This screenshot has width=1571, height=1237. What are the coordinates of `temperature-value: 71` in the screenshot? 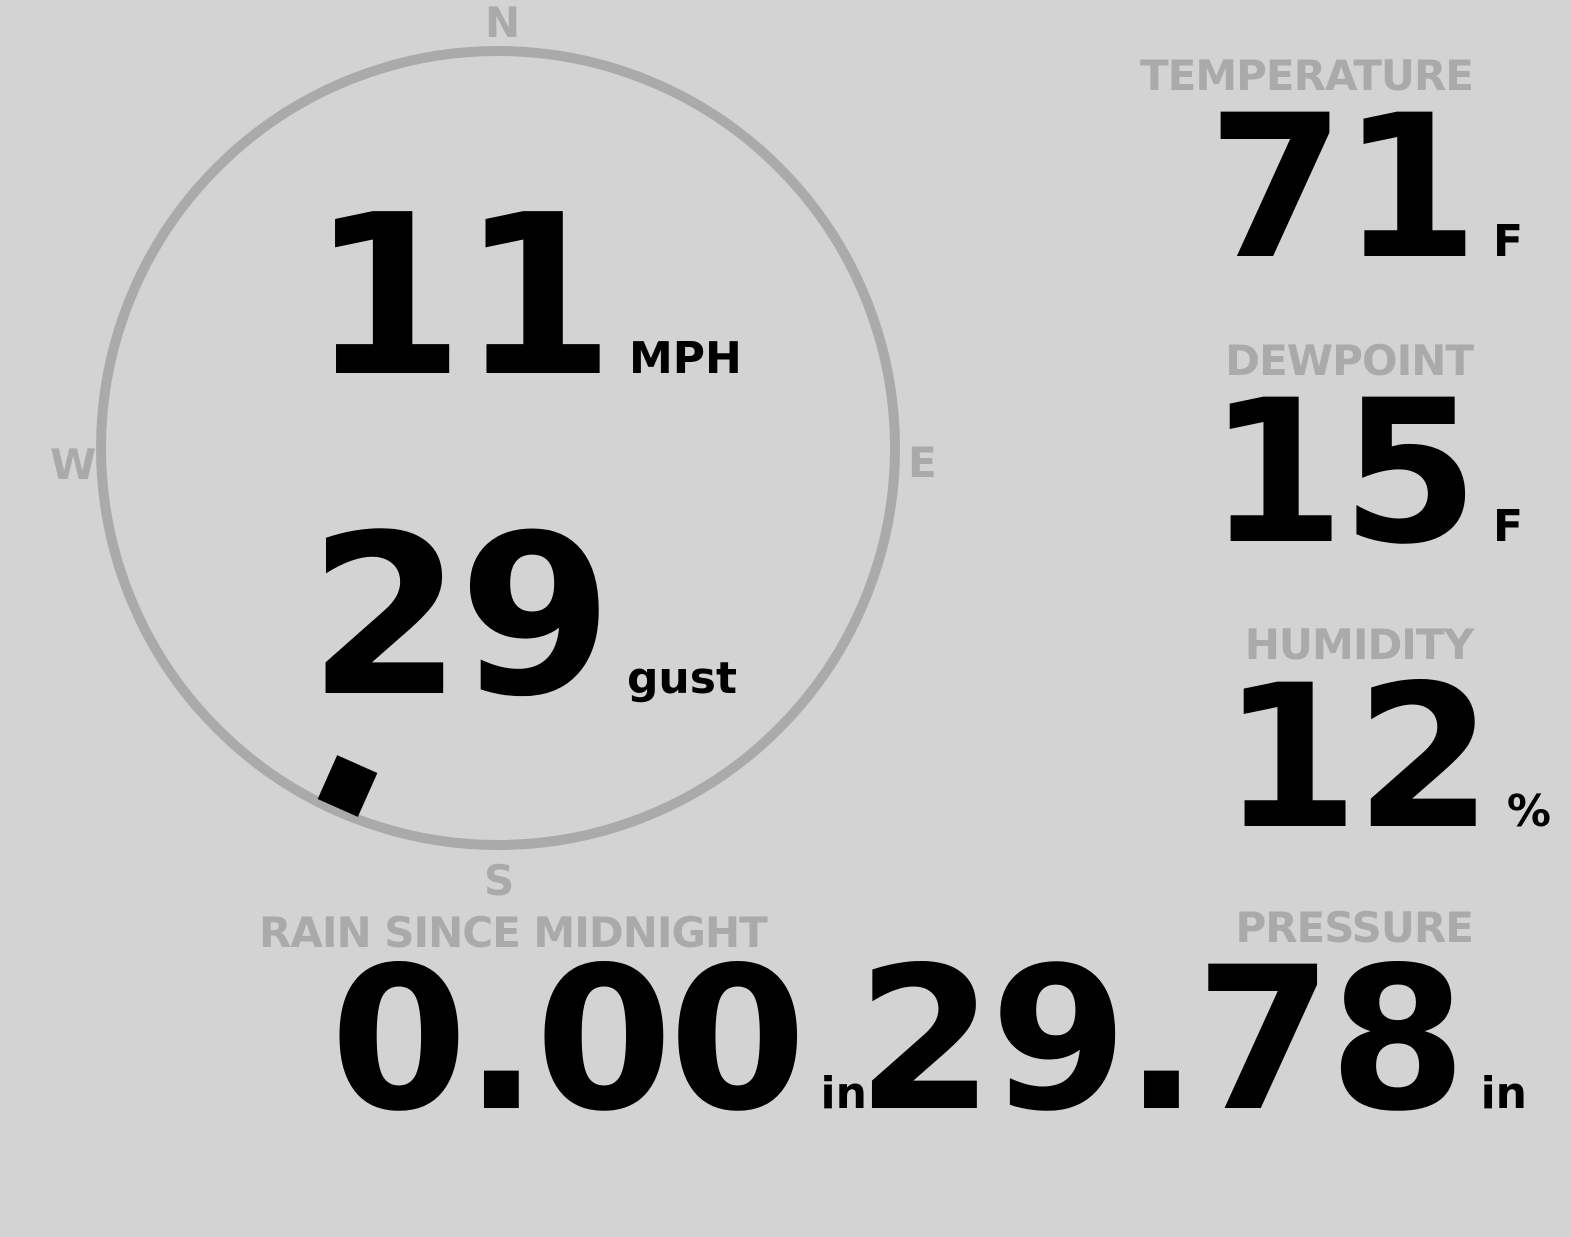 It's located at (1343, 187).